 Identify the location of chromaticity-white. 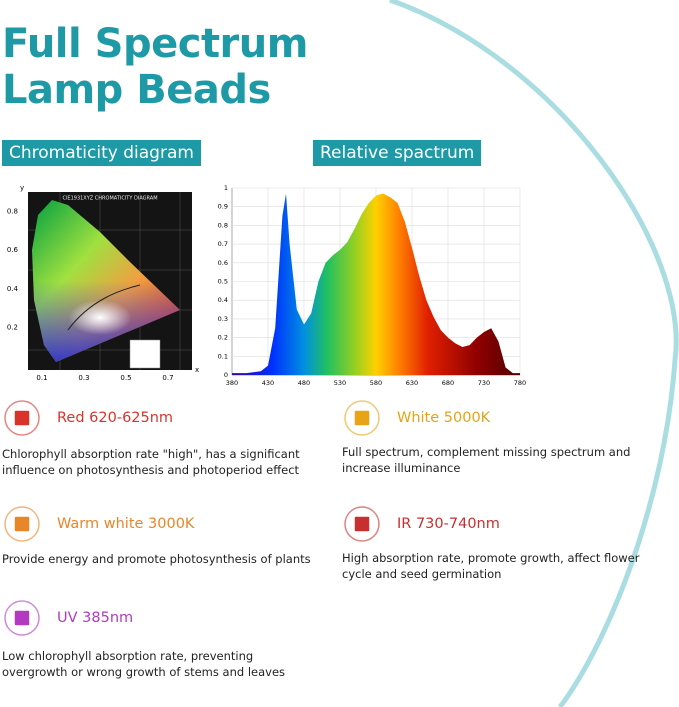
(100, 310).